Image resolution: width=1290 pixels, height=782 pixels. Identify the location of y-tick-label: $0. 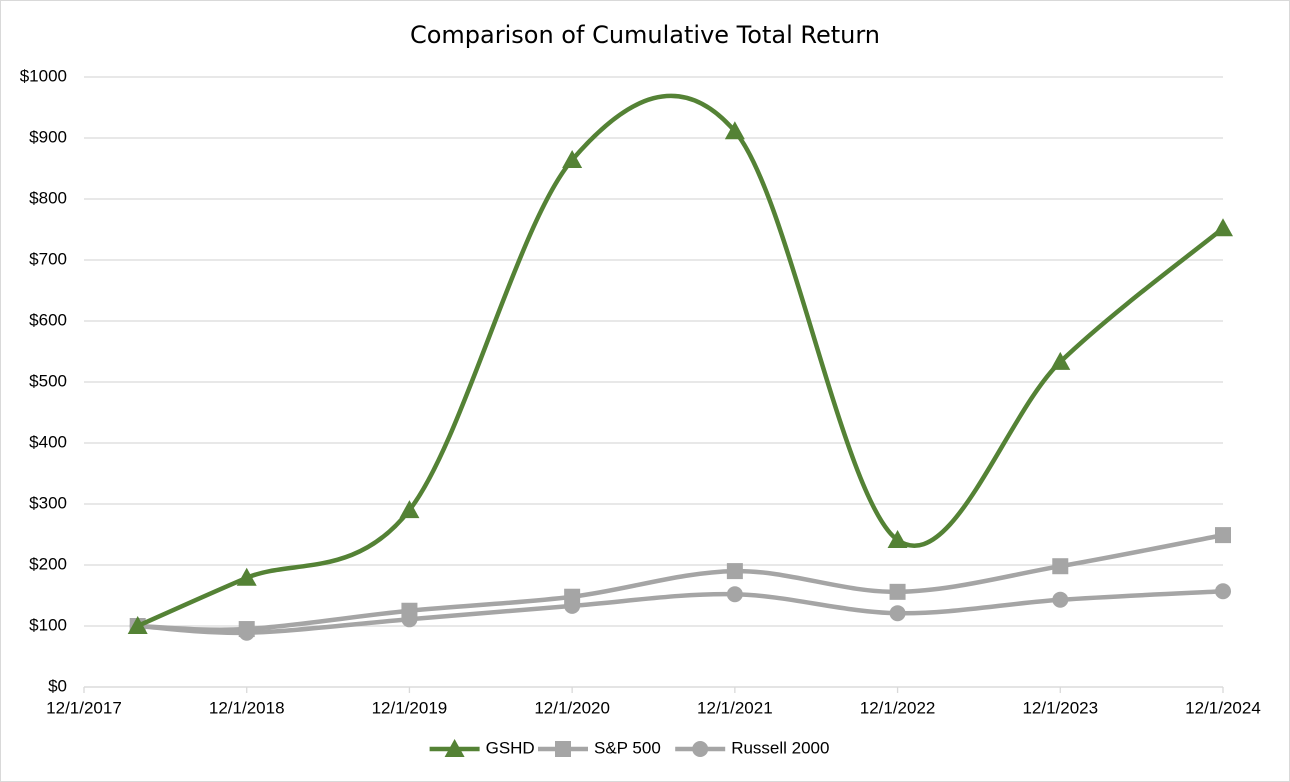
(57, 685).